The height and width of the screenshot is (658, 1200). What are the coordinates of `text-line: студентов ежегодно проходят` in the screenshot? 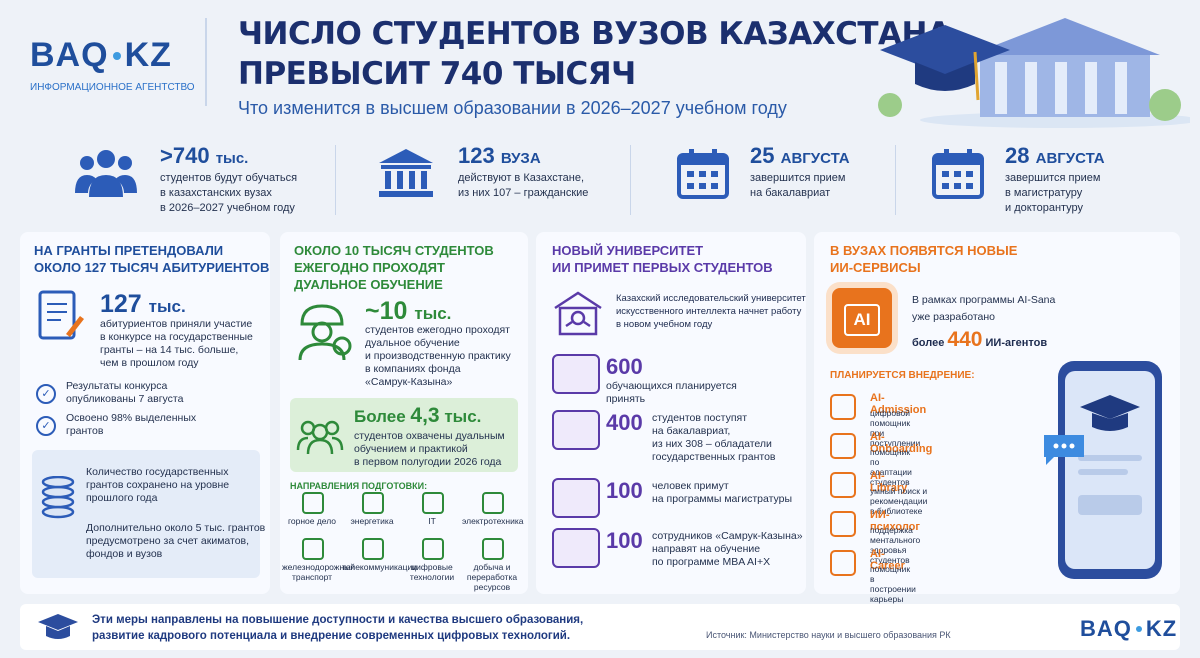 It's located at (437, 330).